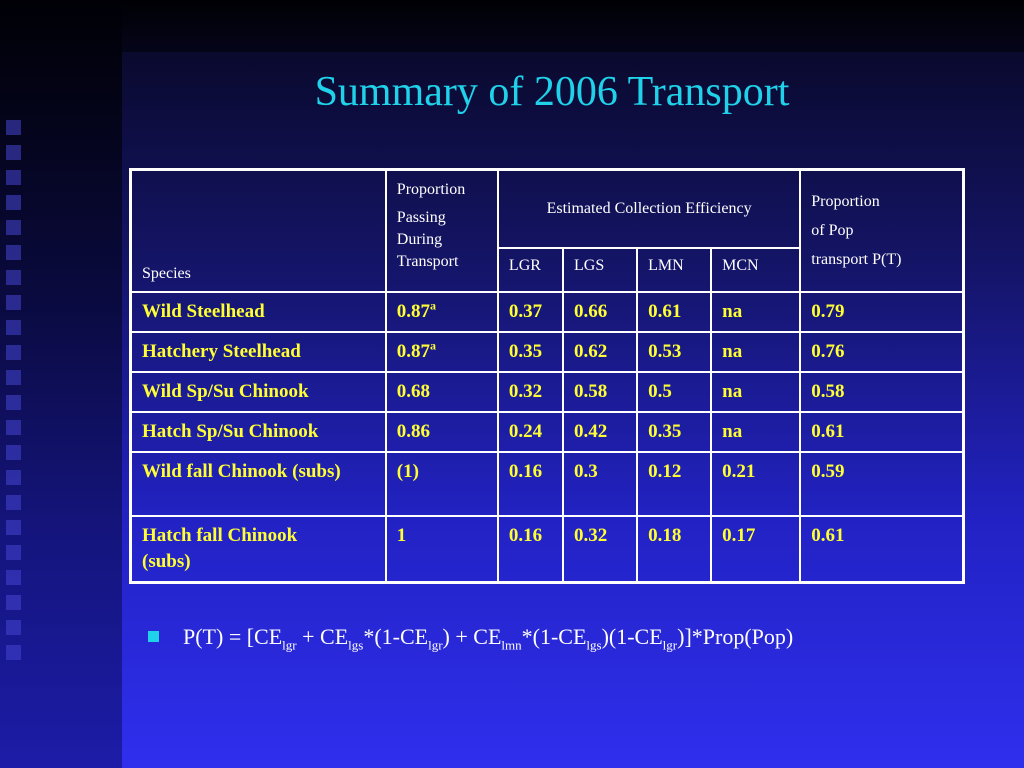 The width and height of the screenshot is (1024, 768). I want to click on header-species-label: Species, so click(166, 273).